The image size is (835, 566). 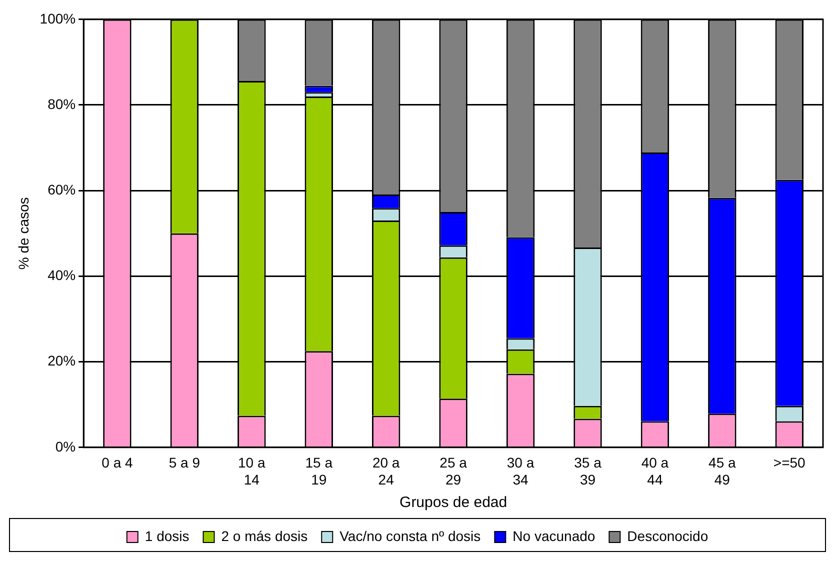 What do you see at coordinates (58, 18) in the screenshot?
I see `y-tick-label: 100%` at bounding box center [58, 18].